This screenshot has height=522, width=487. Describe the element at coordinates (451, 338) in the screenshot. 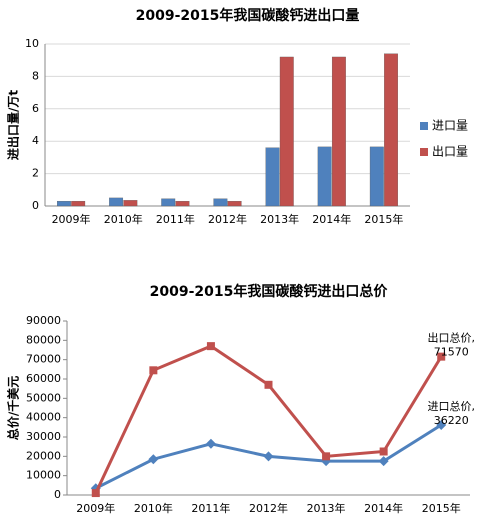

I see `data-label-name: 出口总价,` at that location.